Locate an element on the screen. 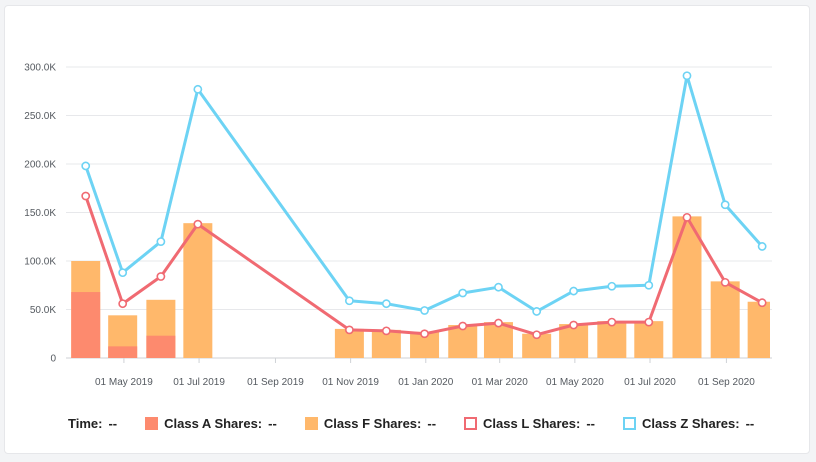 This screenshot has width=816, height=462. legend-item-class-f: Class F Shares: -- is located at coordinates (370, 423).